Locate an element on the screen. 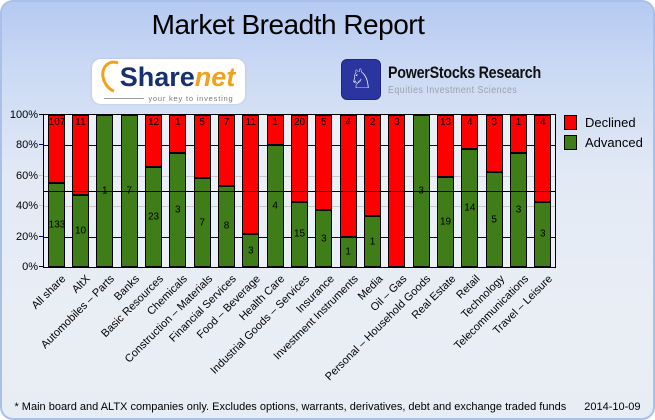 The height and width of the screenshot is (420, 655). sharenet-tagline-row: your key to investing is located at coordinates (168, 98).